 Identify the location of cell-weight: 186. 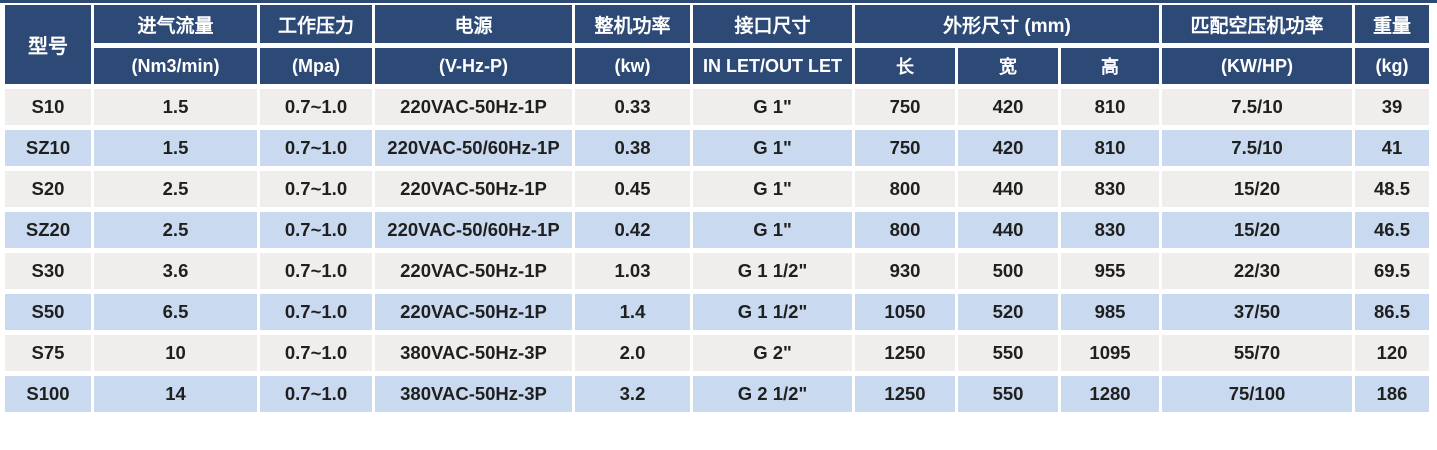
(1392, 394).